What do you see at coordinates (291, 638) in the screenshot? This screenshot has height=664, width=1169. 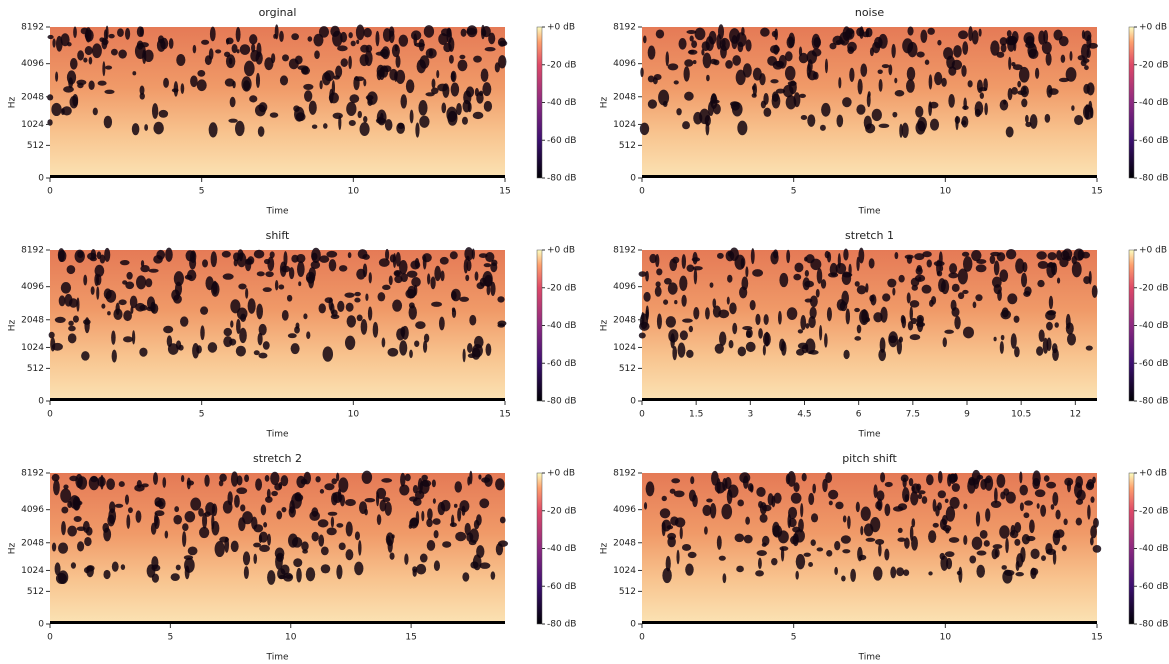 I see `x-tick-label: 10` at bounding box center [291, 638].